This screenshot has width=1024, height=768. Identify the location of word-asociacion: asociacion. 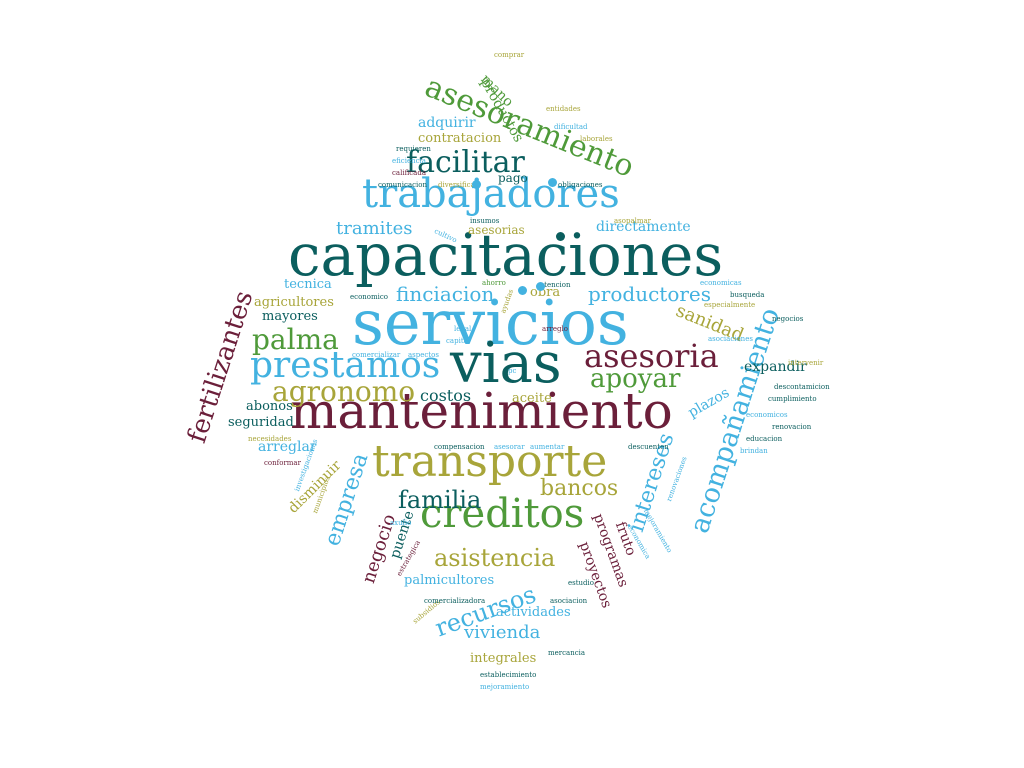
(569, 601).